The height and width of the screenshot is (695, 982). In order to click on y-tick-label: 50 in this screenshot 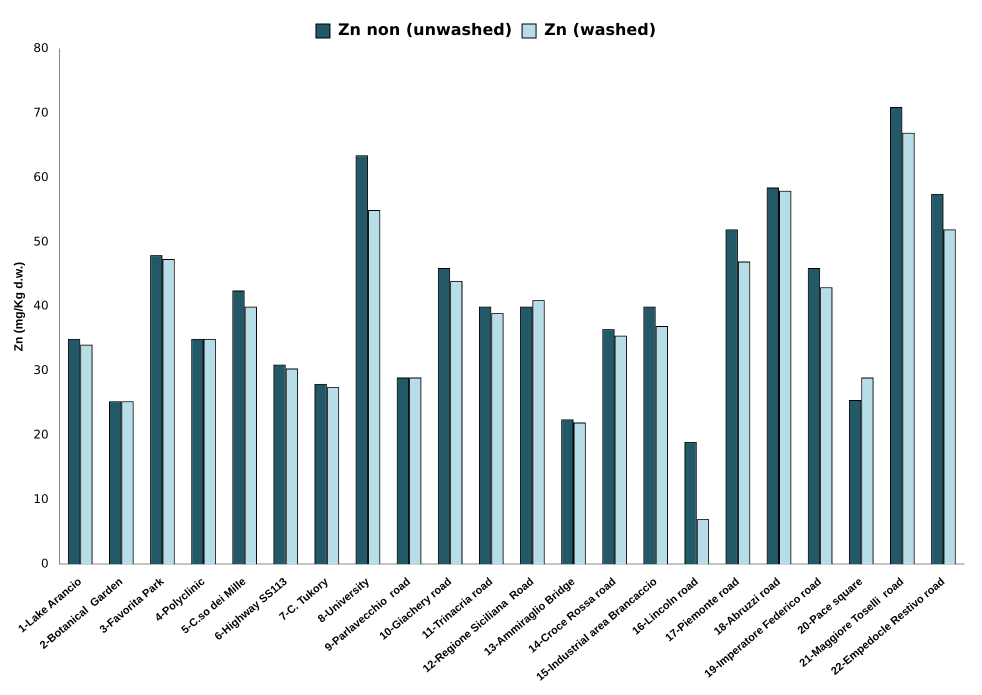, I will do `click(41, 241)`.